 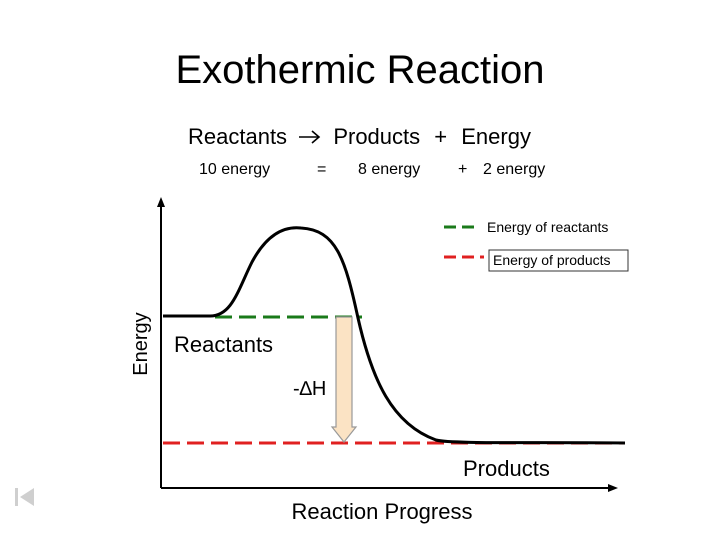 What do you see at coordinates (360, 70) in the screenshot?
I see `slide-title: Exothermic Reaction` at bounding box center [360, 70].